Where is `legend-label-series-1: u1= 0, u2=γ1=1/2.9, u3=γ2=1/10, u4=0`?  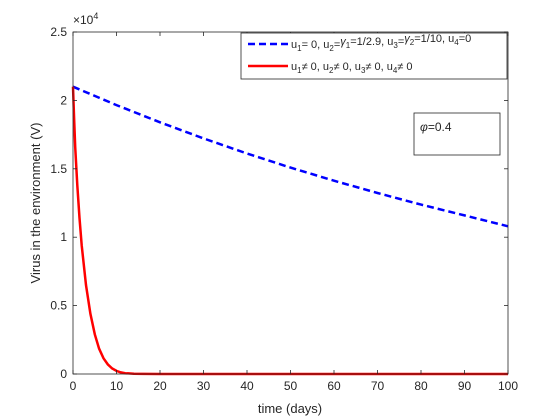
legend-label-series-1: u1= 0, u2=γ1=1/2.9, u3=γ2=1/10, u4=0 is located at coordinates (381, 43).